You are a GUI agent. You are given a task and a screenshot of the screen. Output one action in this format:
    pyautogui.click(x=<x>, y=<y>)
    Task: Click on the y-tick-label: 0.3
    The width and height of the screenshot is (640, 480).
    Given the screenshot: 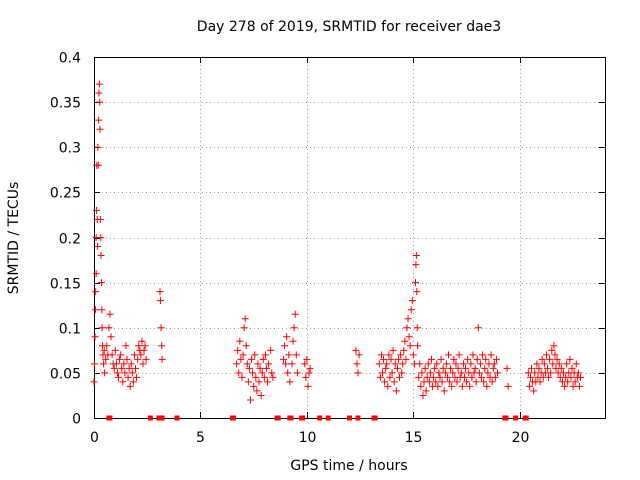 What is the action you would take?
    pyautogui.click(x=70, y=149)
    